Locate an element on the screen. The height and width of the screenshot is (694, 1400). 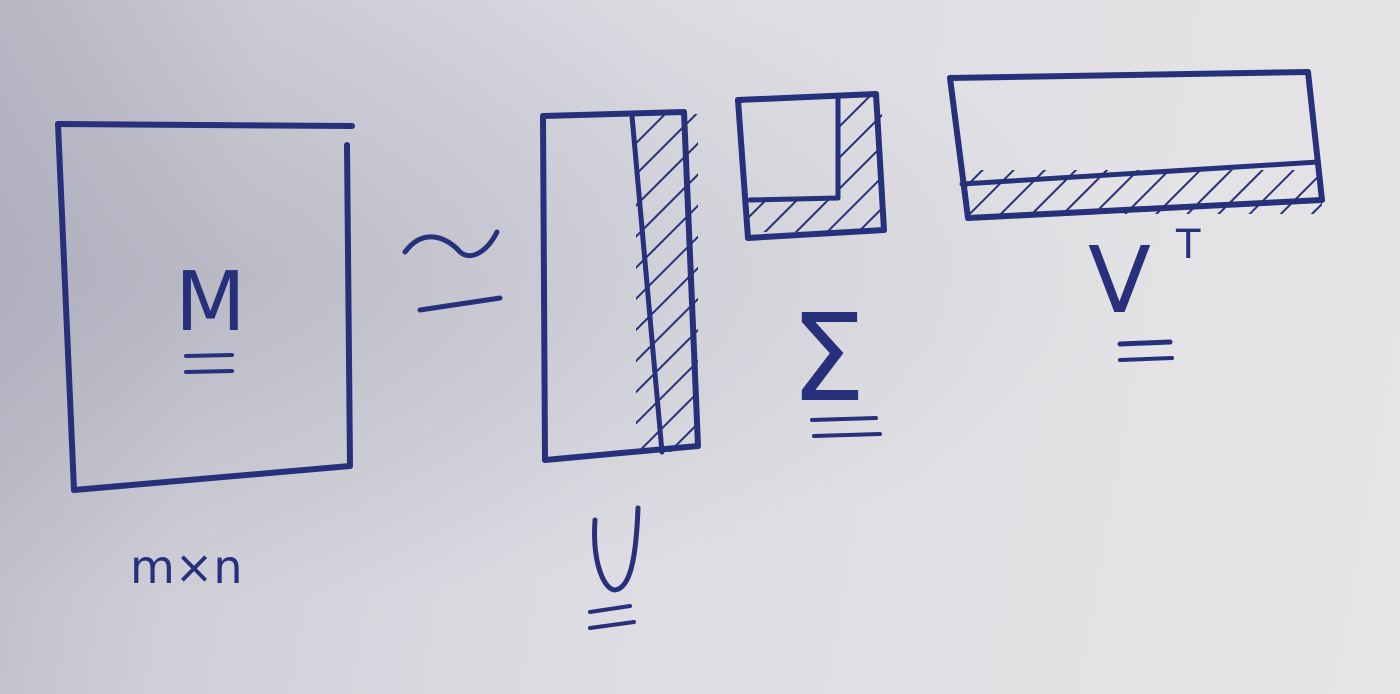
approx-equal-sign is located at coordinates (452, 271).